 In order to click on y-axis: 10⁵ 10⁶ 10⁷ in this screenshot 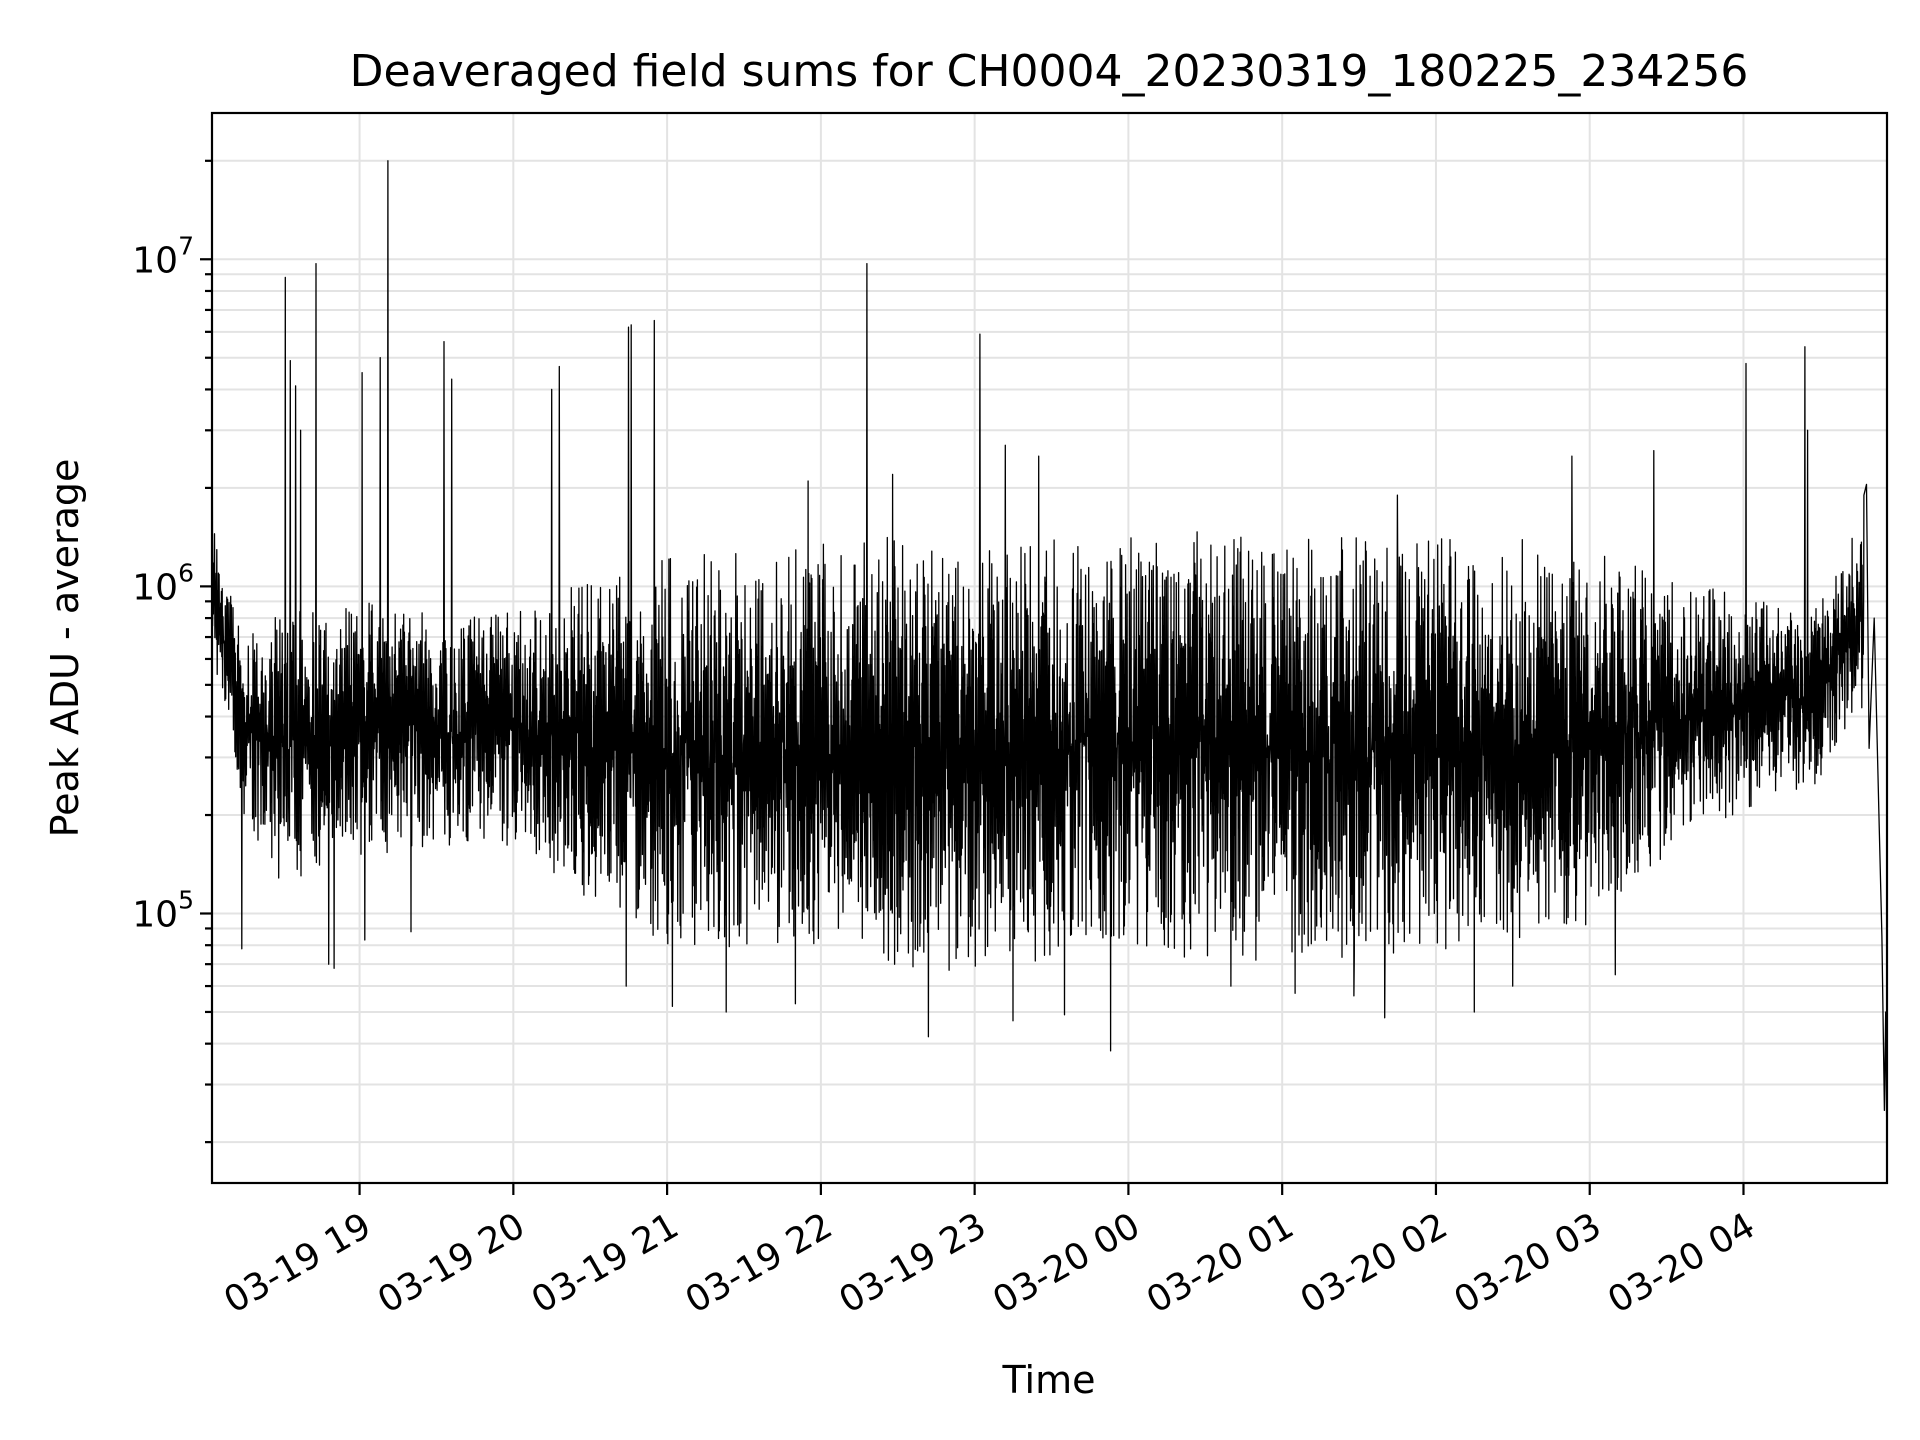, I will do `click(172, 651)`.